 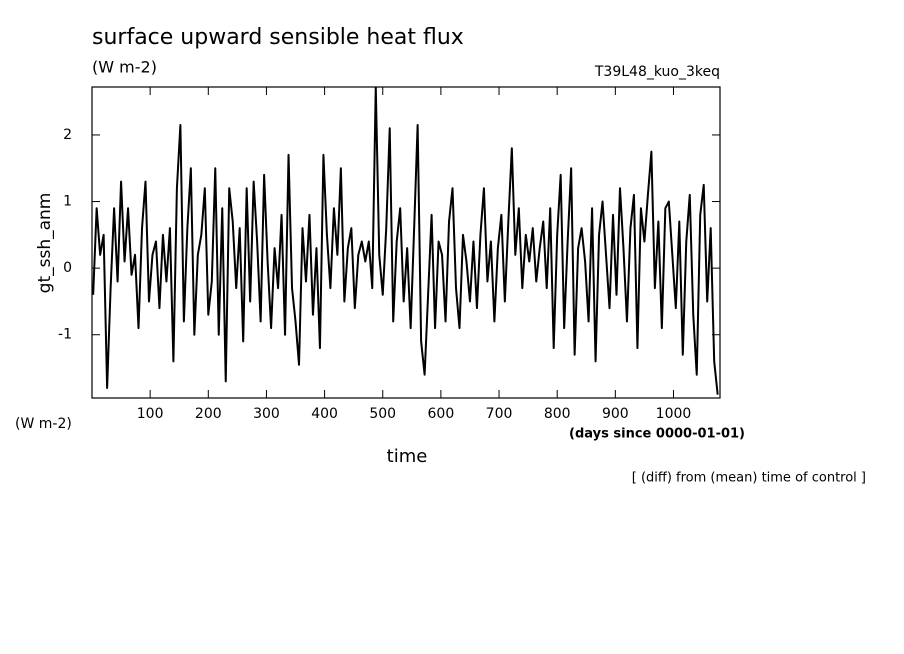 I want to click on run-annotation: T39L48_kuo_3keq, so click(x=657, y=72).